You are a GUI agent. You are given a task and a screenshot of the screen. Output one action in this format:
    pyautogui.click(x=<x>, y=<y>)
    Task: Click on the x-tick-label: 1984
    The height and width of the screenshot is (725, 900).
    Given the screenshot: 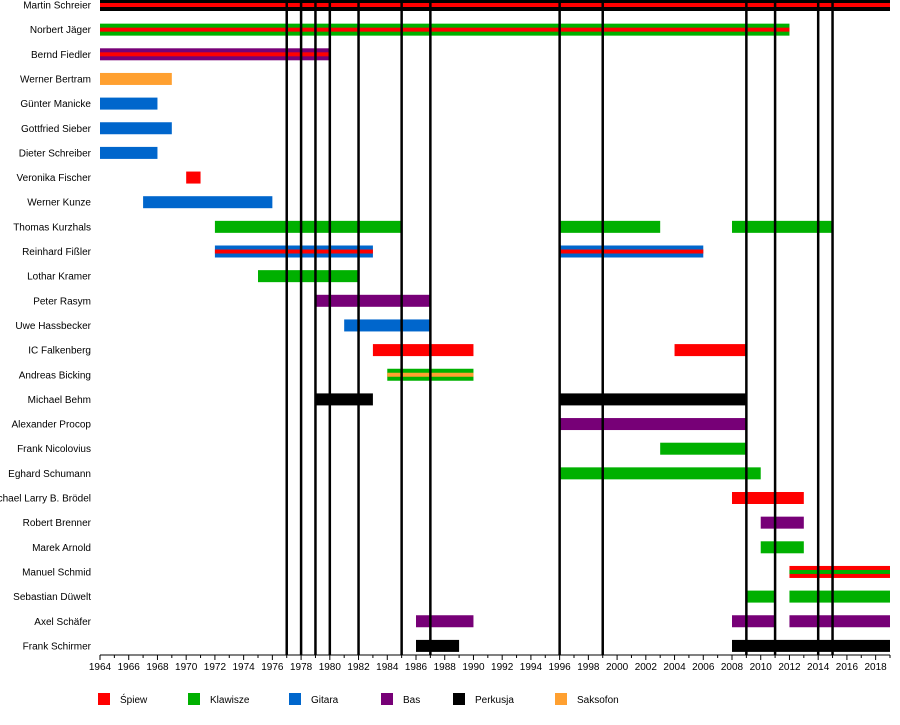 What is the action you would take?
    pyautogui.click(x=387, y=667)
    